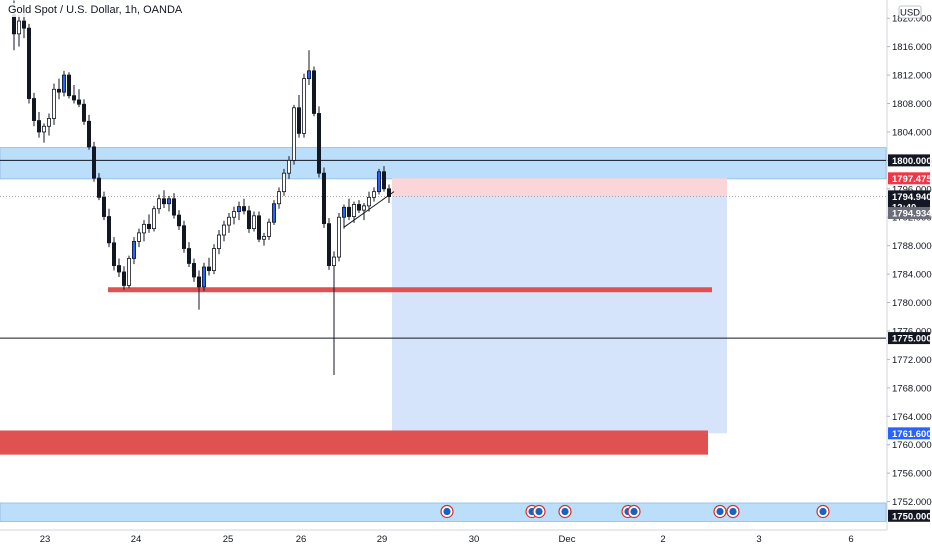 This screenshot has width=932, height=550. What do you see at coordinates (912, 132) in the screenshot?
I see `price-tick-label: 1804.000` at bounding box center [912, 132].